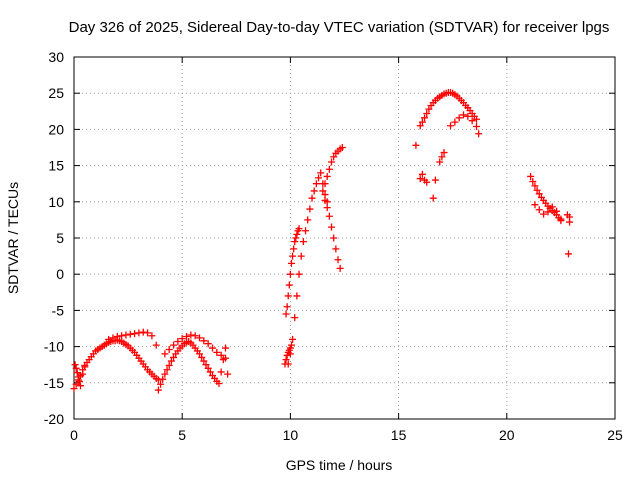 The height and width of the screenshot is (480, 640). I want to click on y-tick-label: 30, so click(56, 57).